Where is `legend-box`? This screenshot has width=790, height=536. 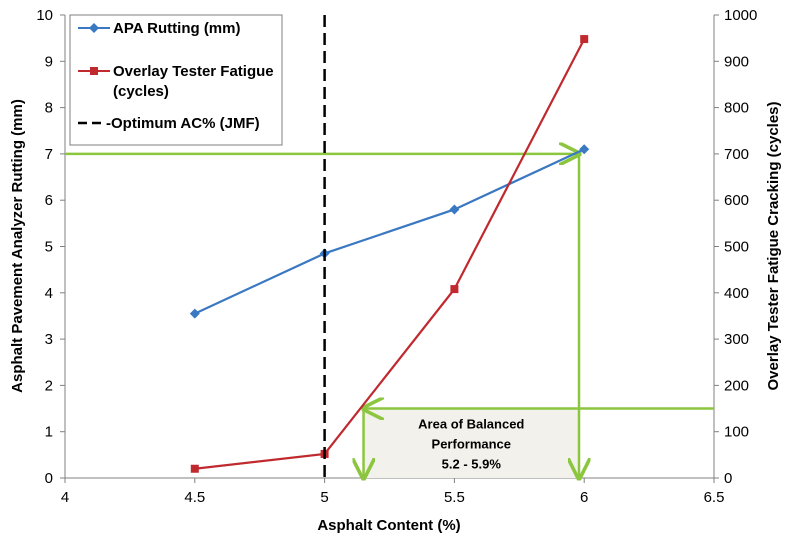 legend-box is located at coordinates (176, 80).